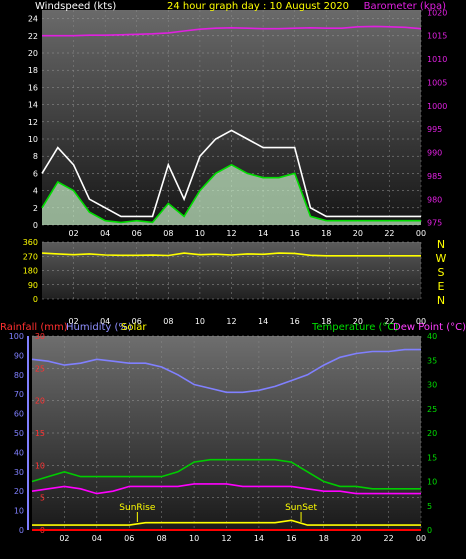 This screenshot has height=559, width=466. I want to click on temp-xtick-label: 04, so click(97, 538).